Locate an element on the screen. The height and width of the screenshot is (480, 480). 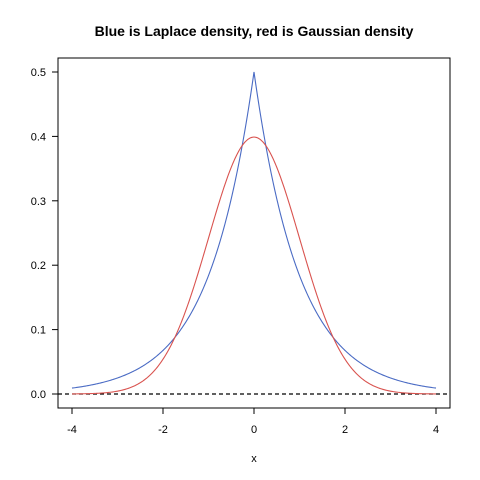
x-tick-label: 2 is located at coordinates (345, 430).